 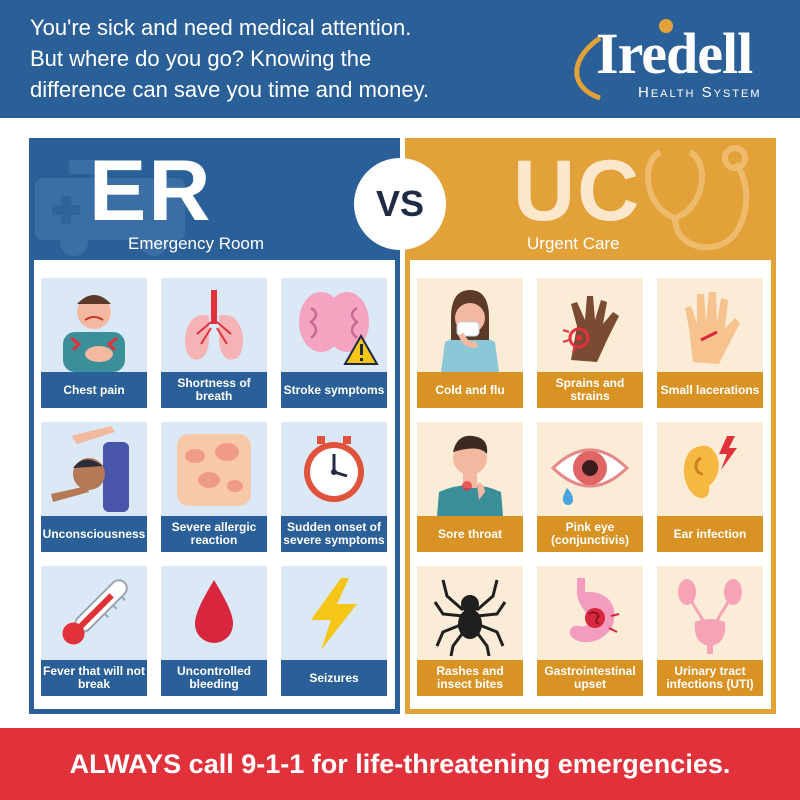 I want to click on er-card-uncontrolled-bleeding: Uncontrolled bleeding, so click(x=214, y=631).